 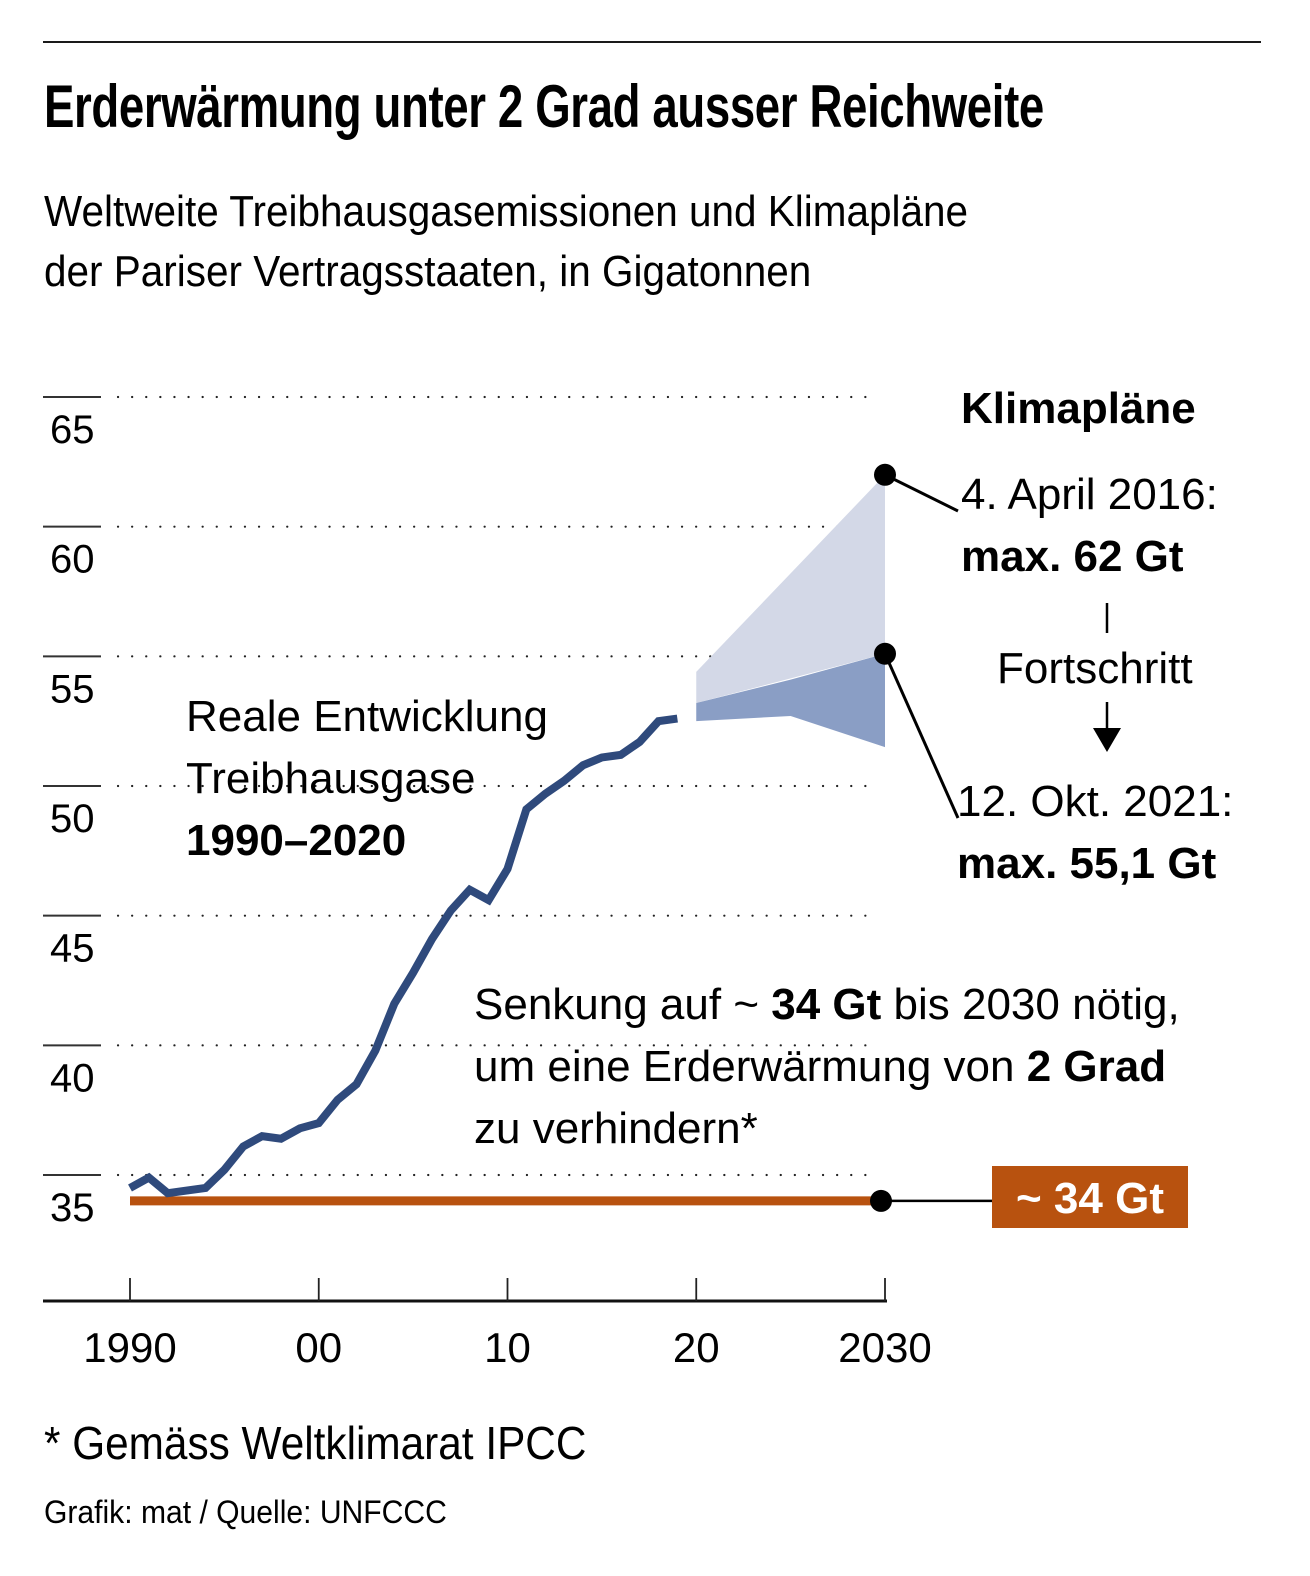 I want to click on marker-layer: ~ 34 Gt, so click(x=1029, y=845).